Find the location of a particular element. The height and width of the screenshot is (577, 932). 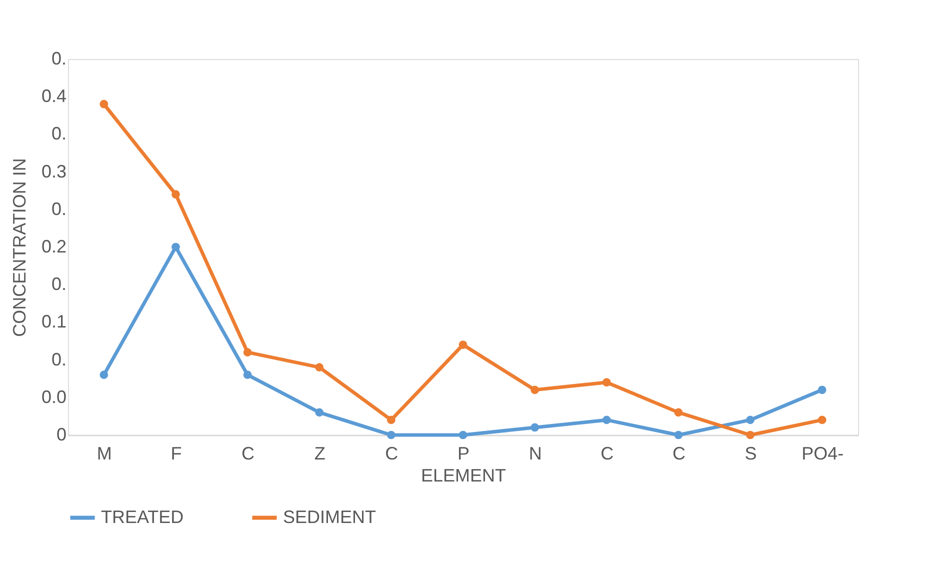

x-tick-label: N is located at coordinates (535, 454).